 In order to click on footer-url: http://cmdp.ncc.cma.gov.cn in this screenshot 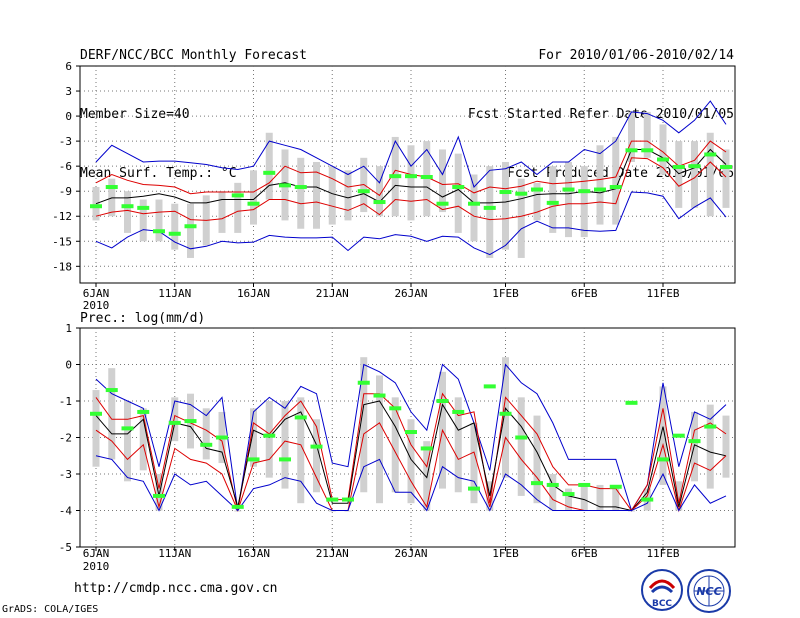, I will do `click(176, 588)`.